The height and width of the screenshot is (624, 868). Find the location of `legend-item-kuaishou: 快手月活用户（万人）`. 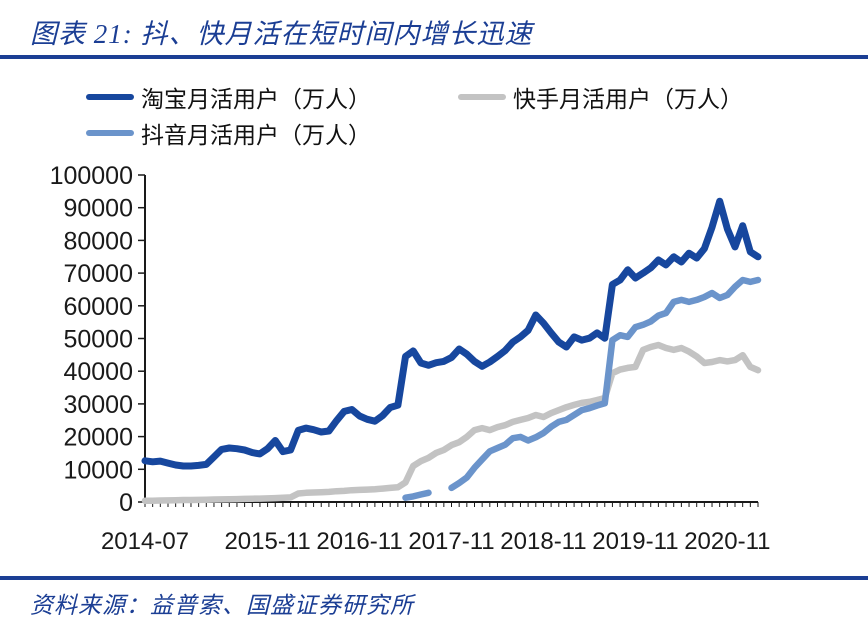

legend-item-kuaishou: 快手月活用户（万人） is located at coordinates (600, 97).